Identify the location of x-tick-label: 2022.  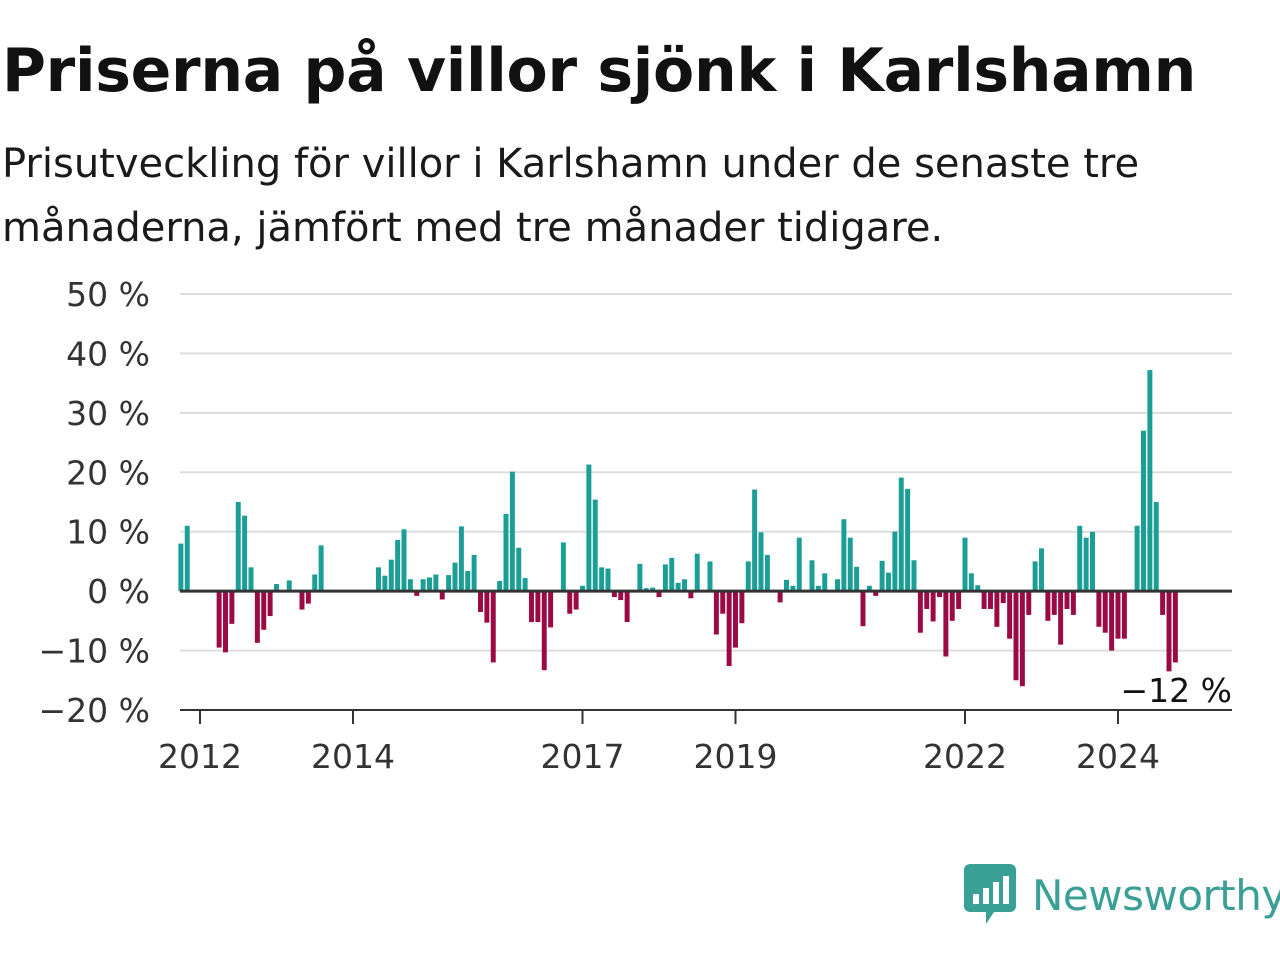
(965, 756).